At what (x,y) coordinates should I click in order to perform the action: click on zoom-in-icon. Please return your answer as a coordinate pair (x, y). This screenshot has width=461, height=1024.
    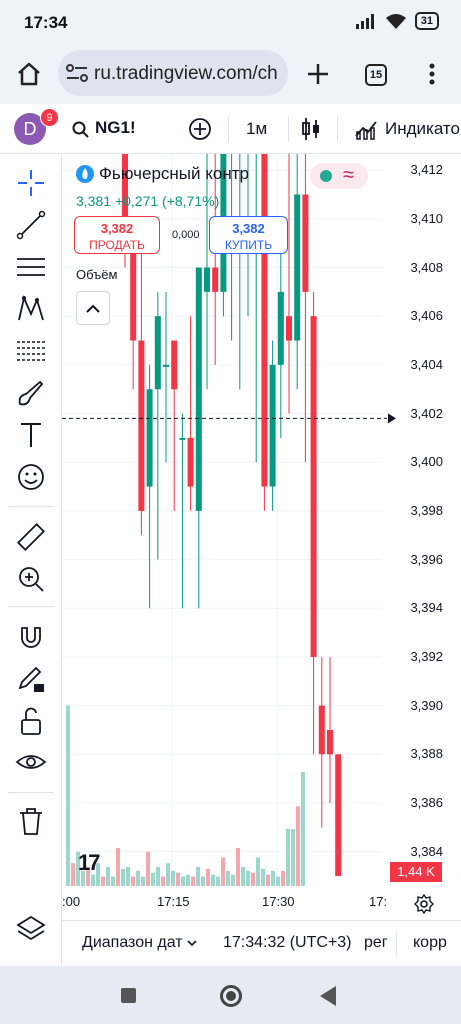
    Looking at the image, I should click on (31, 579).